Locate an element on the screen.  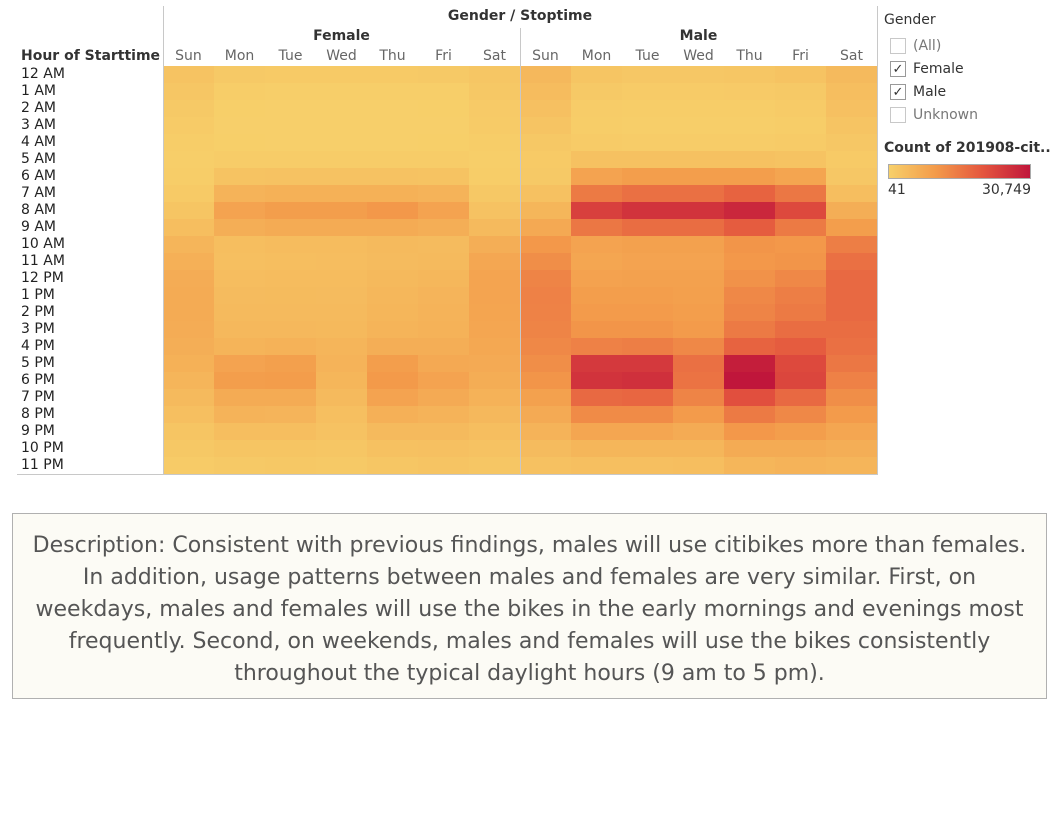
legend-item-all: (All) is located at coordinates (915, 46).